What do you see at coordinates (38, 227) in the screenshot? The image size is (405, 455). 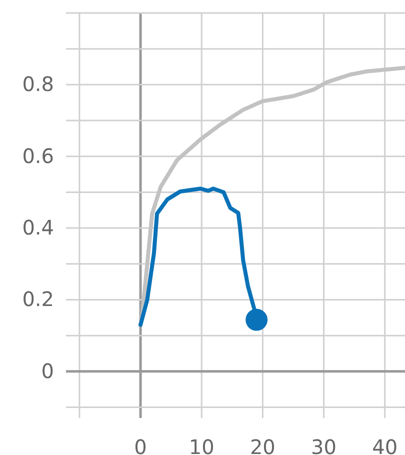 I see `y-tick-label: 0.4` at bounding box center [38, 227].